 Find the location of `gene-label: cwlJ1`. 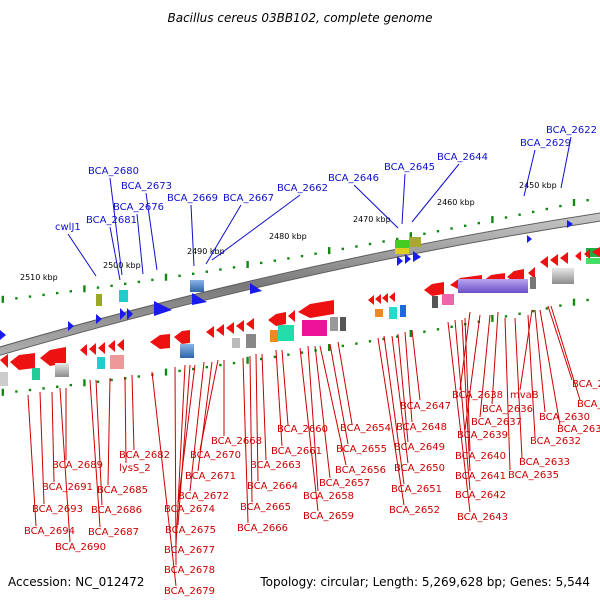

gene-label: cwlJ1 is located at coordinates (68, 227).